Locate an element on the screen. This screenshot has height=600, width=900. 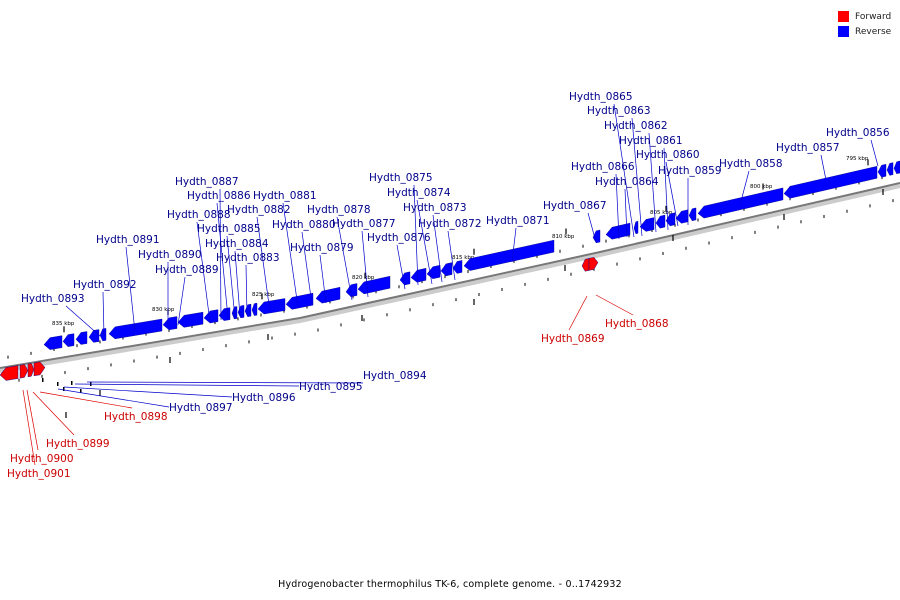
reverse-gene-label: Hydth_0866 is located at coordinates (603, 167).